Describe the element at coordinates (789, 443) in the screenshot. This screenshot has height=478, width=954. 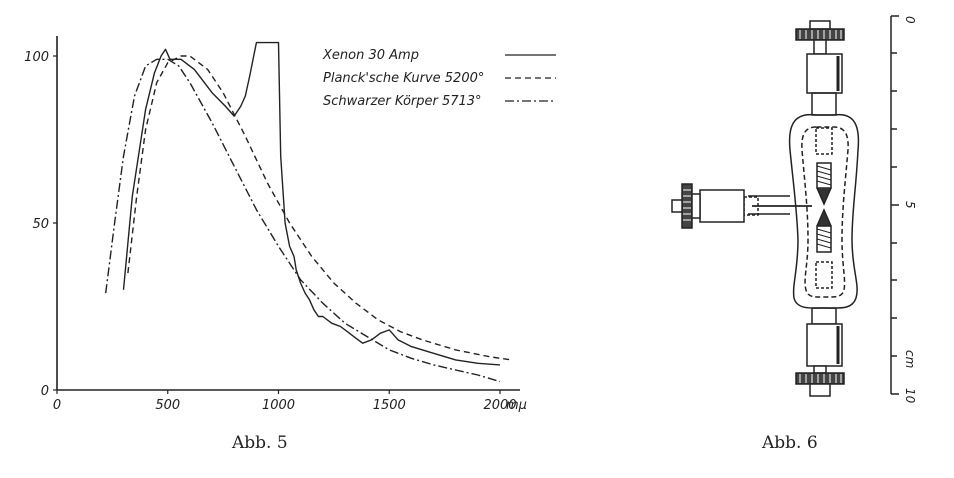
I see `figure-6-caption: Abb. 6` at that location.